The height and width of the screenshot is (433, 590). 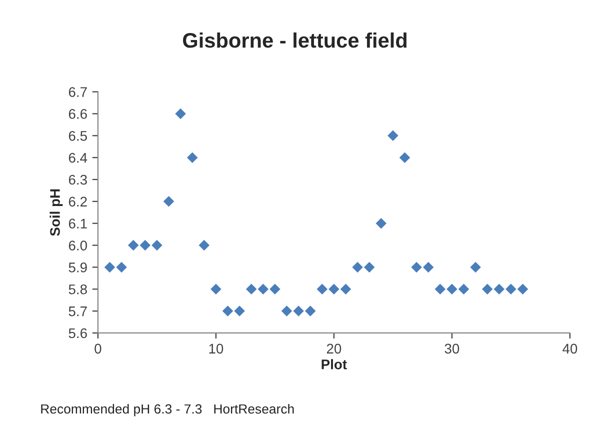 I want to click on y-tick-label: 6.6, so click(x=77, y=114).